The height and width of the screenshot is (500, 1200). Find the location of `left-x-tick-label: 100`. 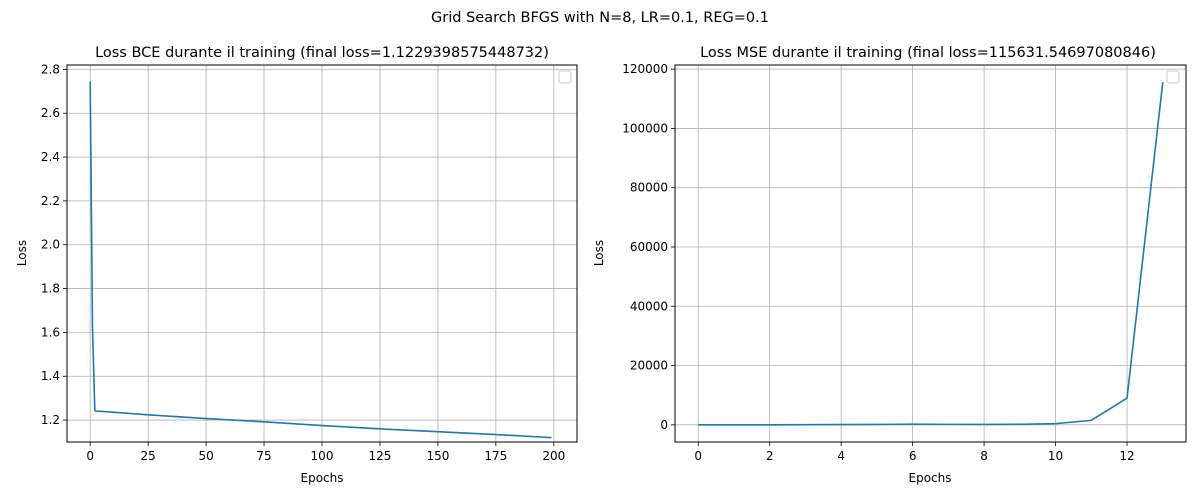

left-x-tick-label: 100 is located at coordinates (322, 456).